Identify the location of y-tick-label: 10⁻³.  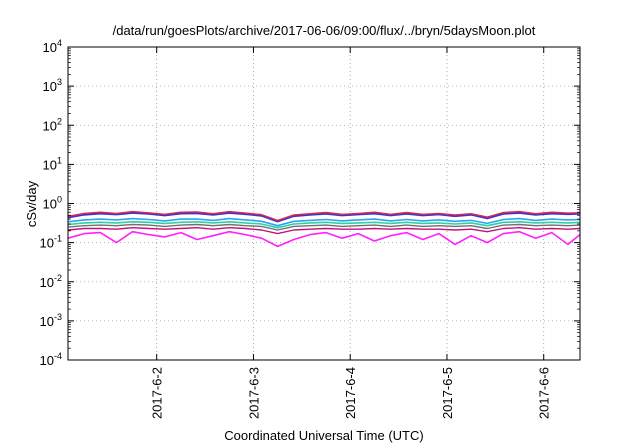
(51, 320).